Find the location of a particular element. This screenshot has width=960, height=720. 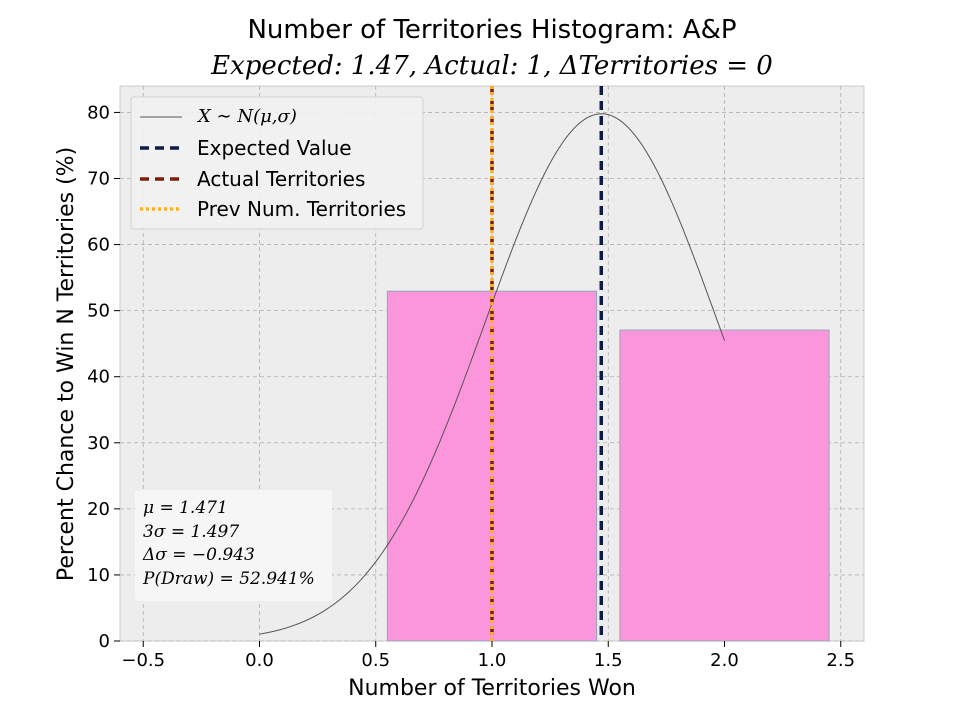

x-tick-label: 0.5 is located at coordinates (375, 660).